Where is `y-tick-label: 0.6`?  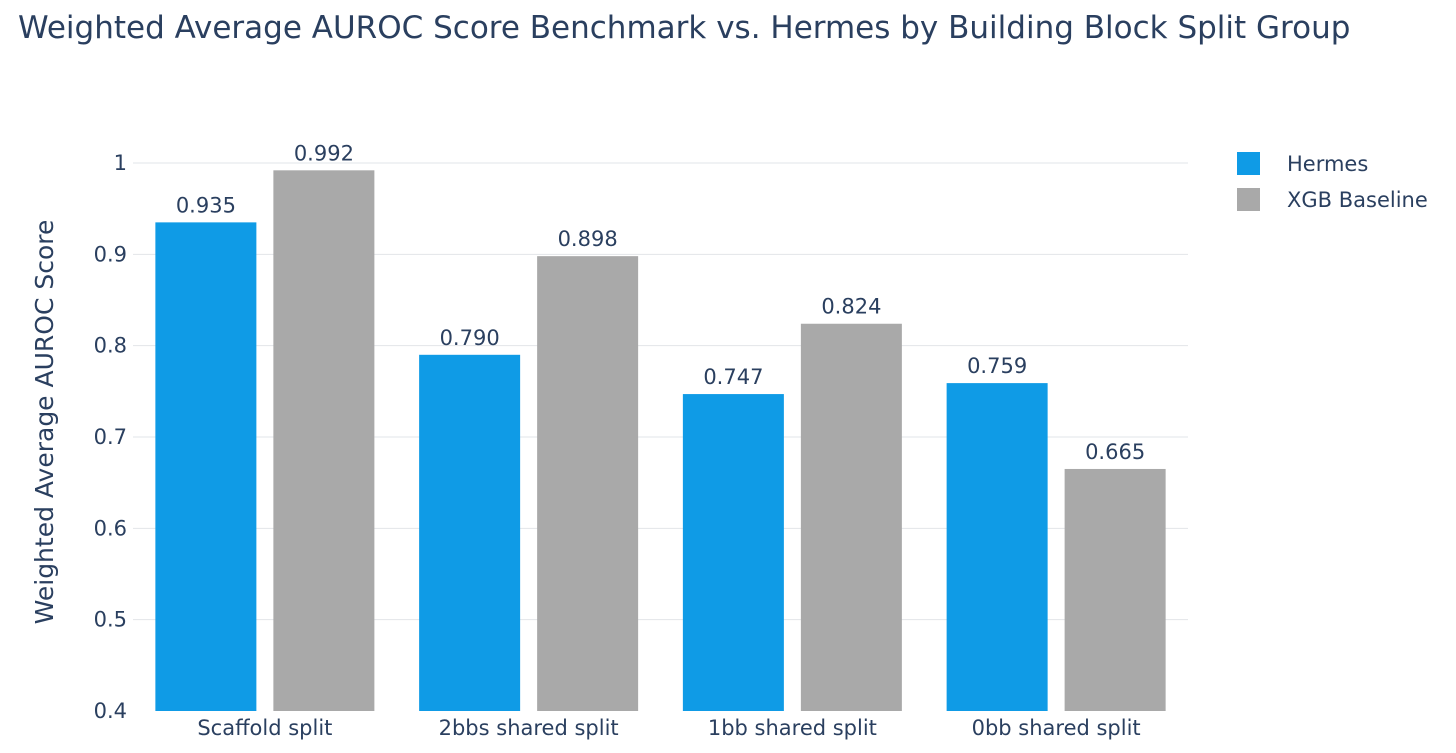 y-tick-label: 0.6 is located at coordinates (110, 528).